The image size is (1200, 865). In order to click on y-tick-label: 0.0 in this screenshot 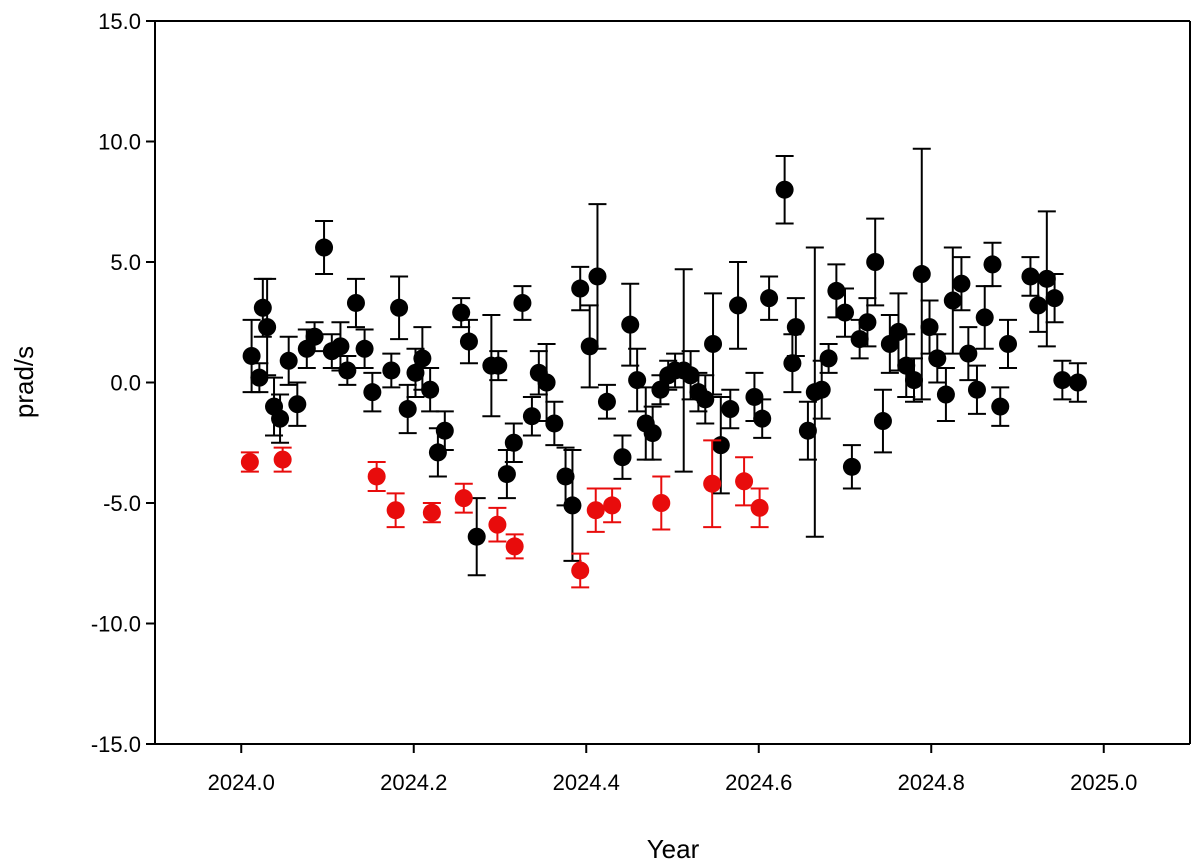, I will do `click(125, 383)`.